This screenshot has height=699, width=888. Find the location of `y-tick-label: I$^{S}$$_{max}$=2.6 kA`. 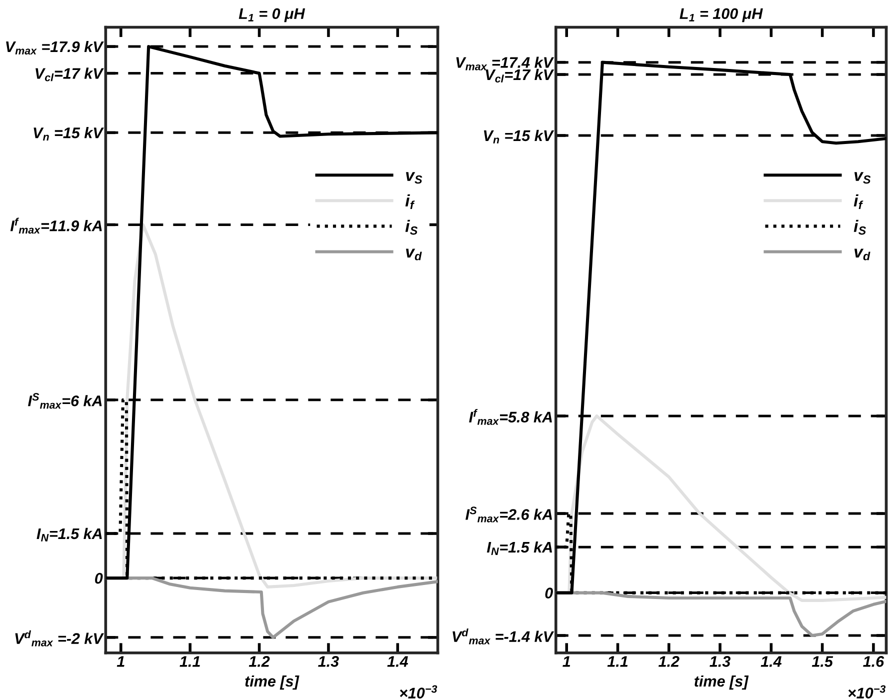

y-tick-label: I$^{S}$$_{max}$=2.6 kA is located at coordinates (509, 514).